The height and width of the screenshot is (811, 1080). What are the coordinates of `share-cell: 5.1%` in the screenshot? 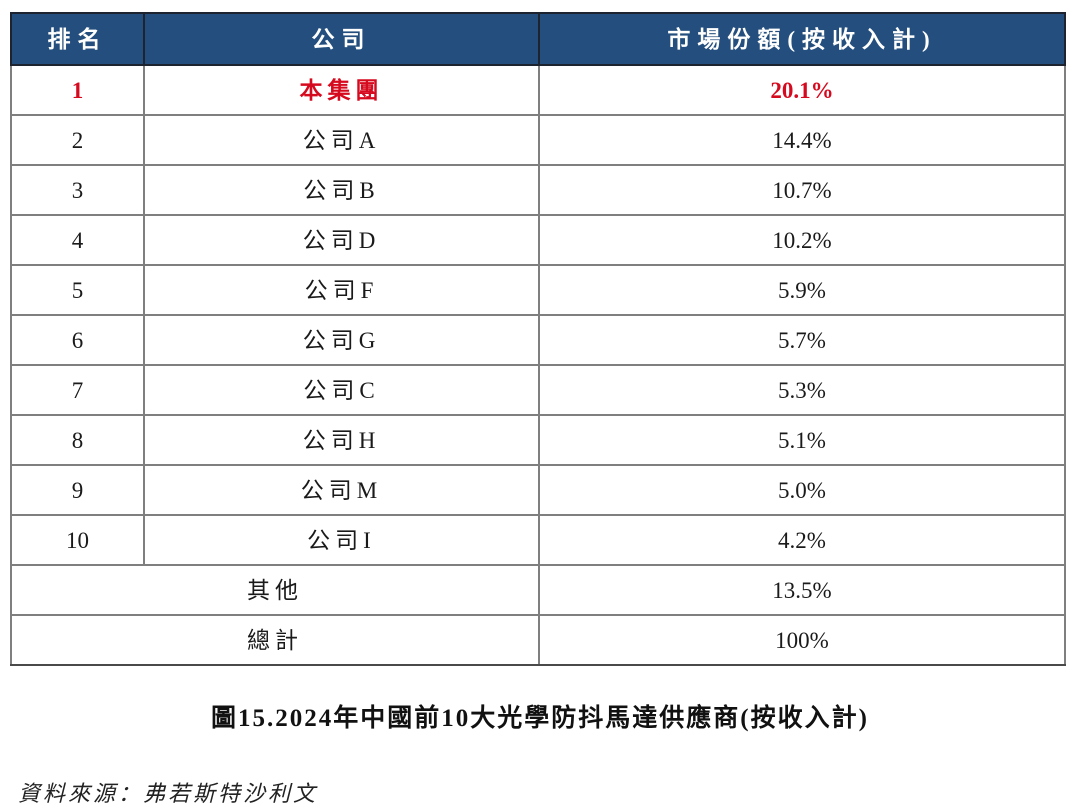 It's located at (802, 440).